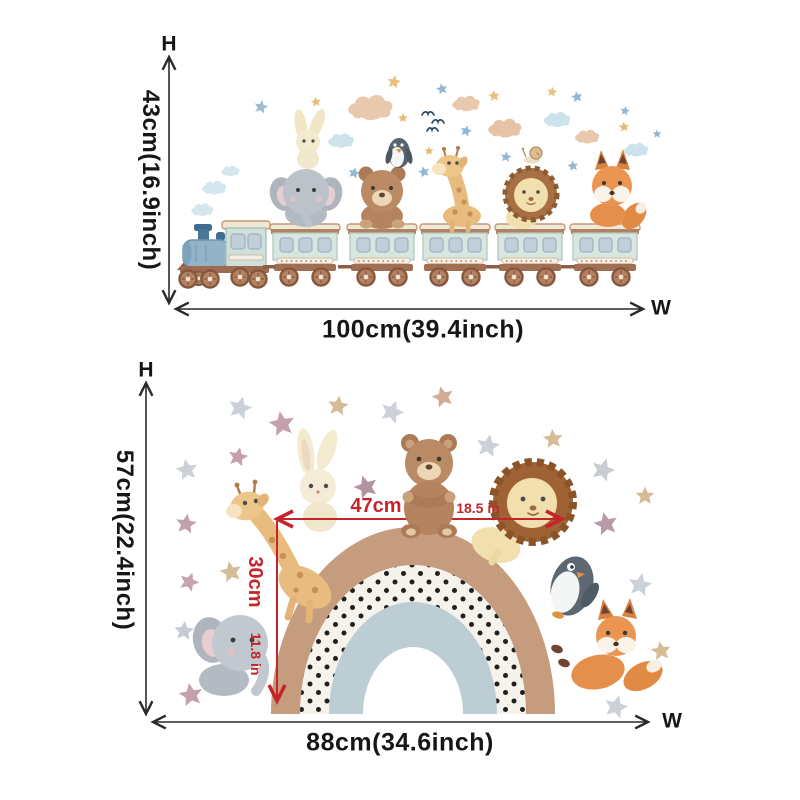 This screenshot has height=800, width=800. Describe the element at coordinates (456, 189) in the screenshot. I see `giraffe-on-train` at that location.